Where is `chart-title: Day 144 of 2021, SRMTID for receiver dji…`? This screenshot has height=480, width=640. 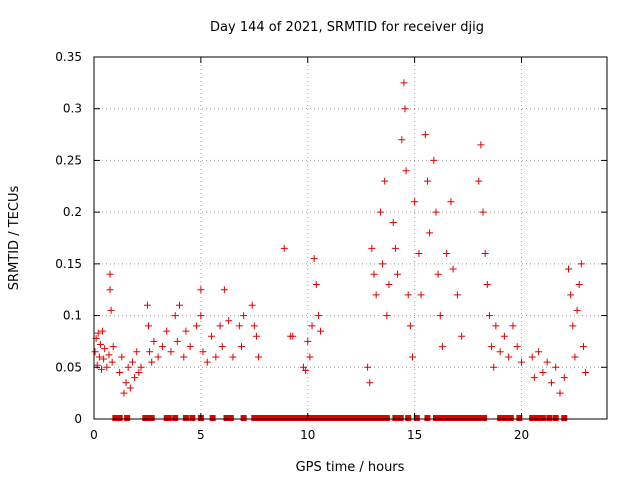 chart-title: Day 144 of 2021, SRMTID for receiver dji… is located at coordinates (347, 27).